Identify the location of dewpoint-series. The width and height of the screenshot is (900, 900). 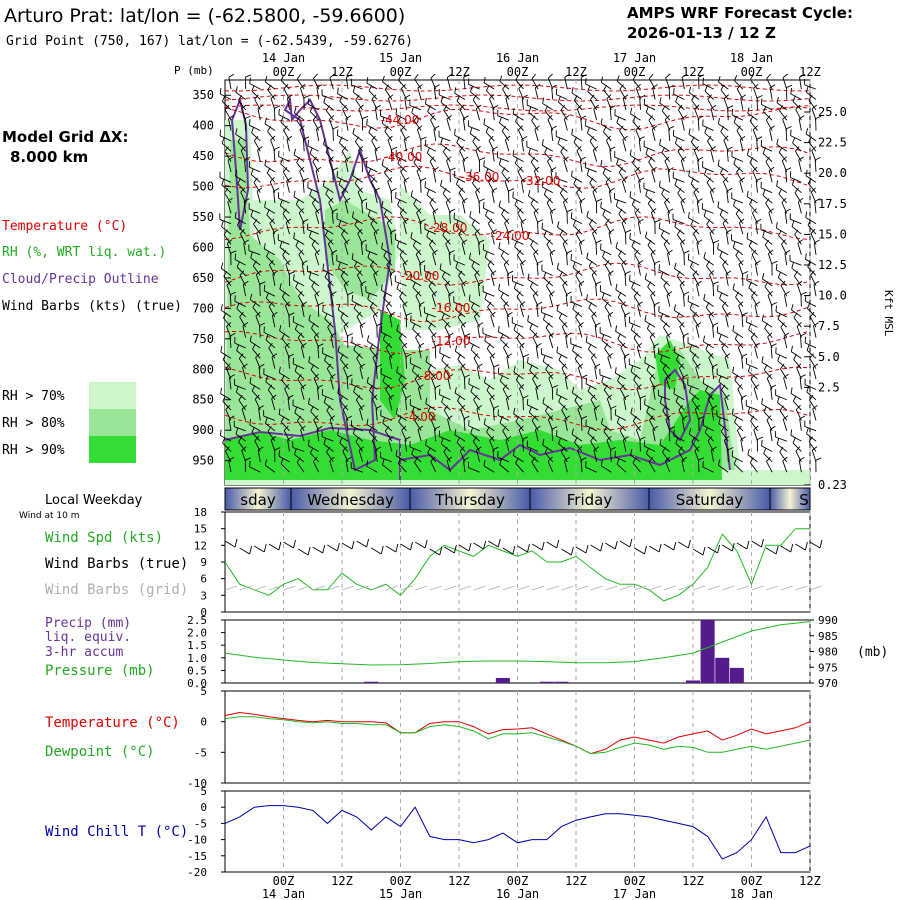
(517, 735).